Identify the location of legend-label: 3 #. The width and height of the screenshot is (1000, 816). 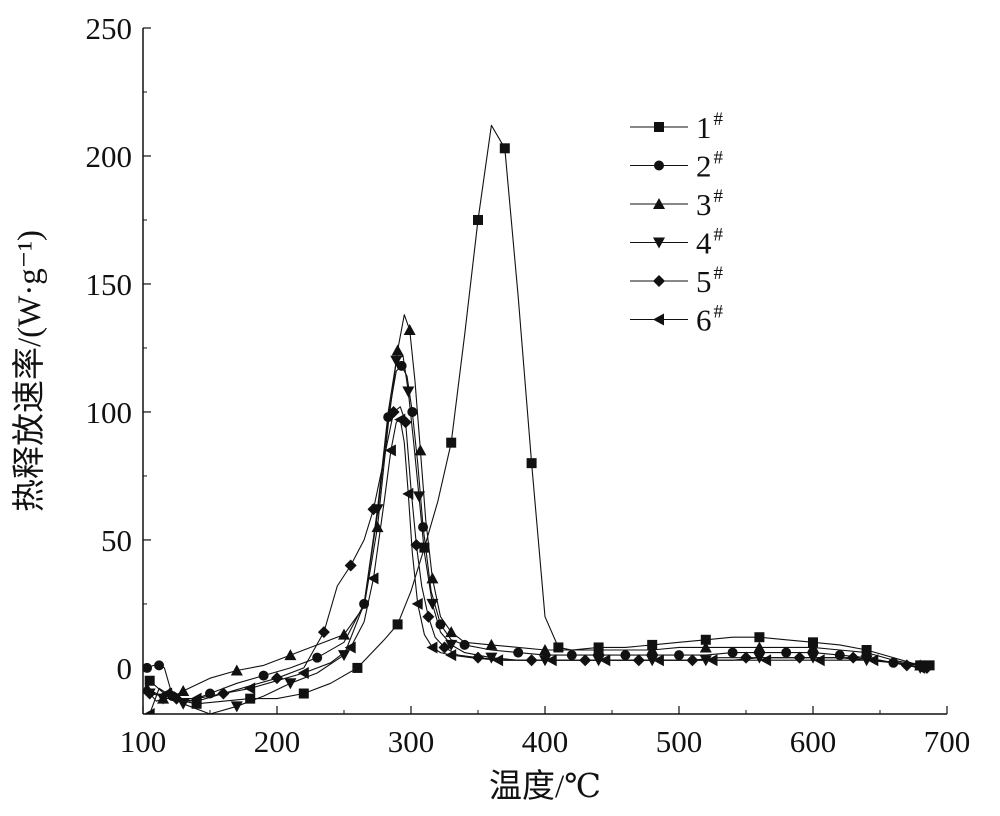
(710, 204).